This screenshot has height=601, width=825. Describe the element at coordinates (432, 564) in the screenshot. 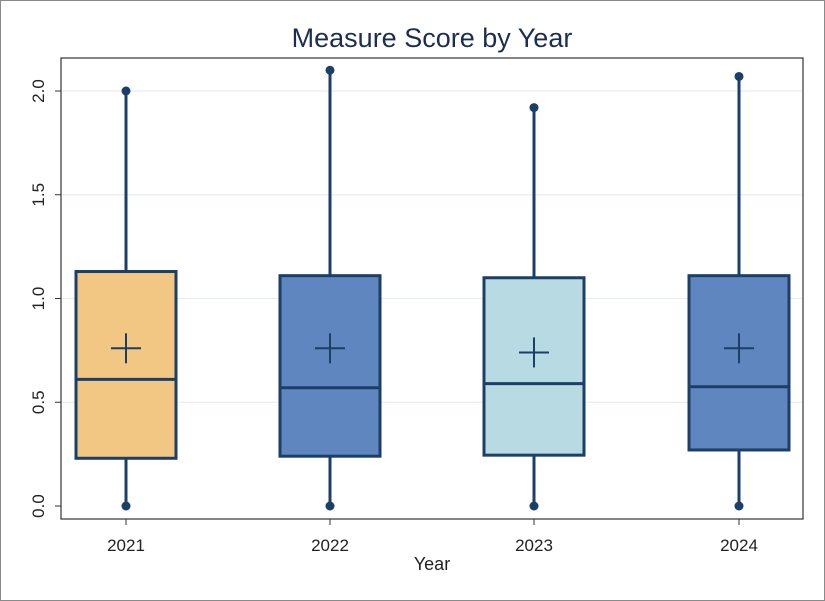

I see `x-axis-label: Year` at that location.